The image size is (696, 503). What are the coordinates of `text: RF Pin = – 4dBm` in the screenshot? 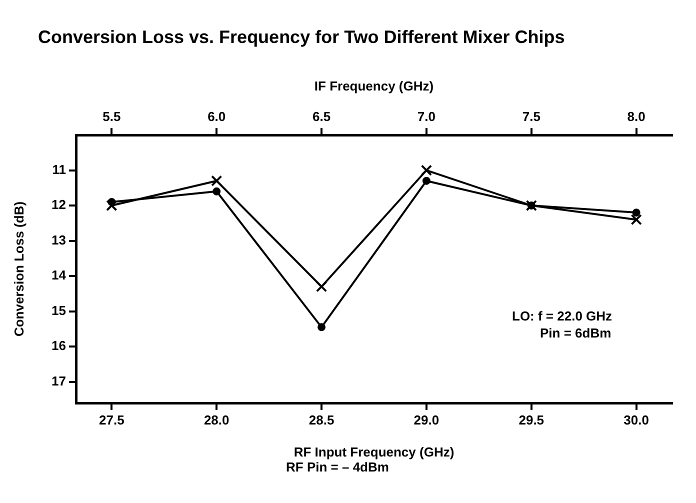 It's located at (337, 467).